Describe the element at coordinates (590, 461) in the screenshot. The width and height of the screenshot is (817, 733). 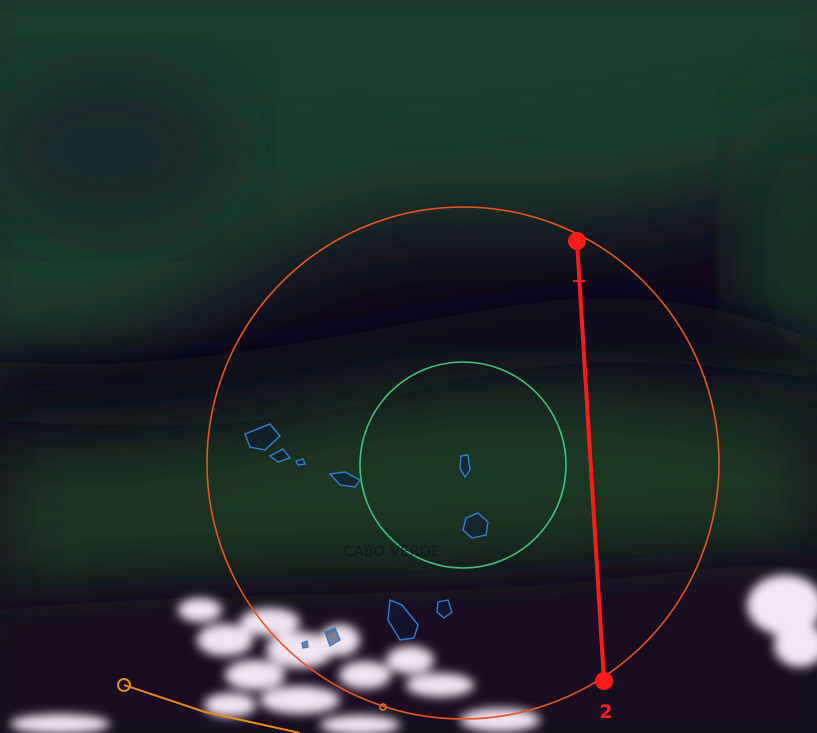
I see `measure-line` at that location.